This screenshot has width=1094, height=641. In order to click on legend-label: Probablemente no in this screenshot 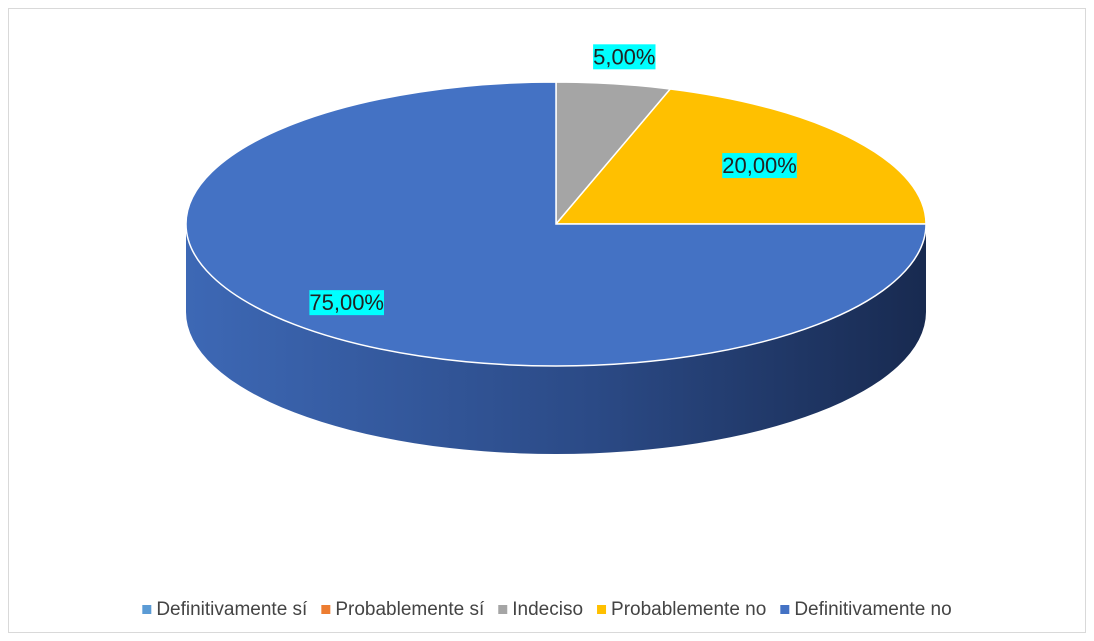, I will do `click(688, 609)`.